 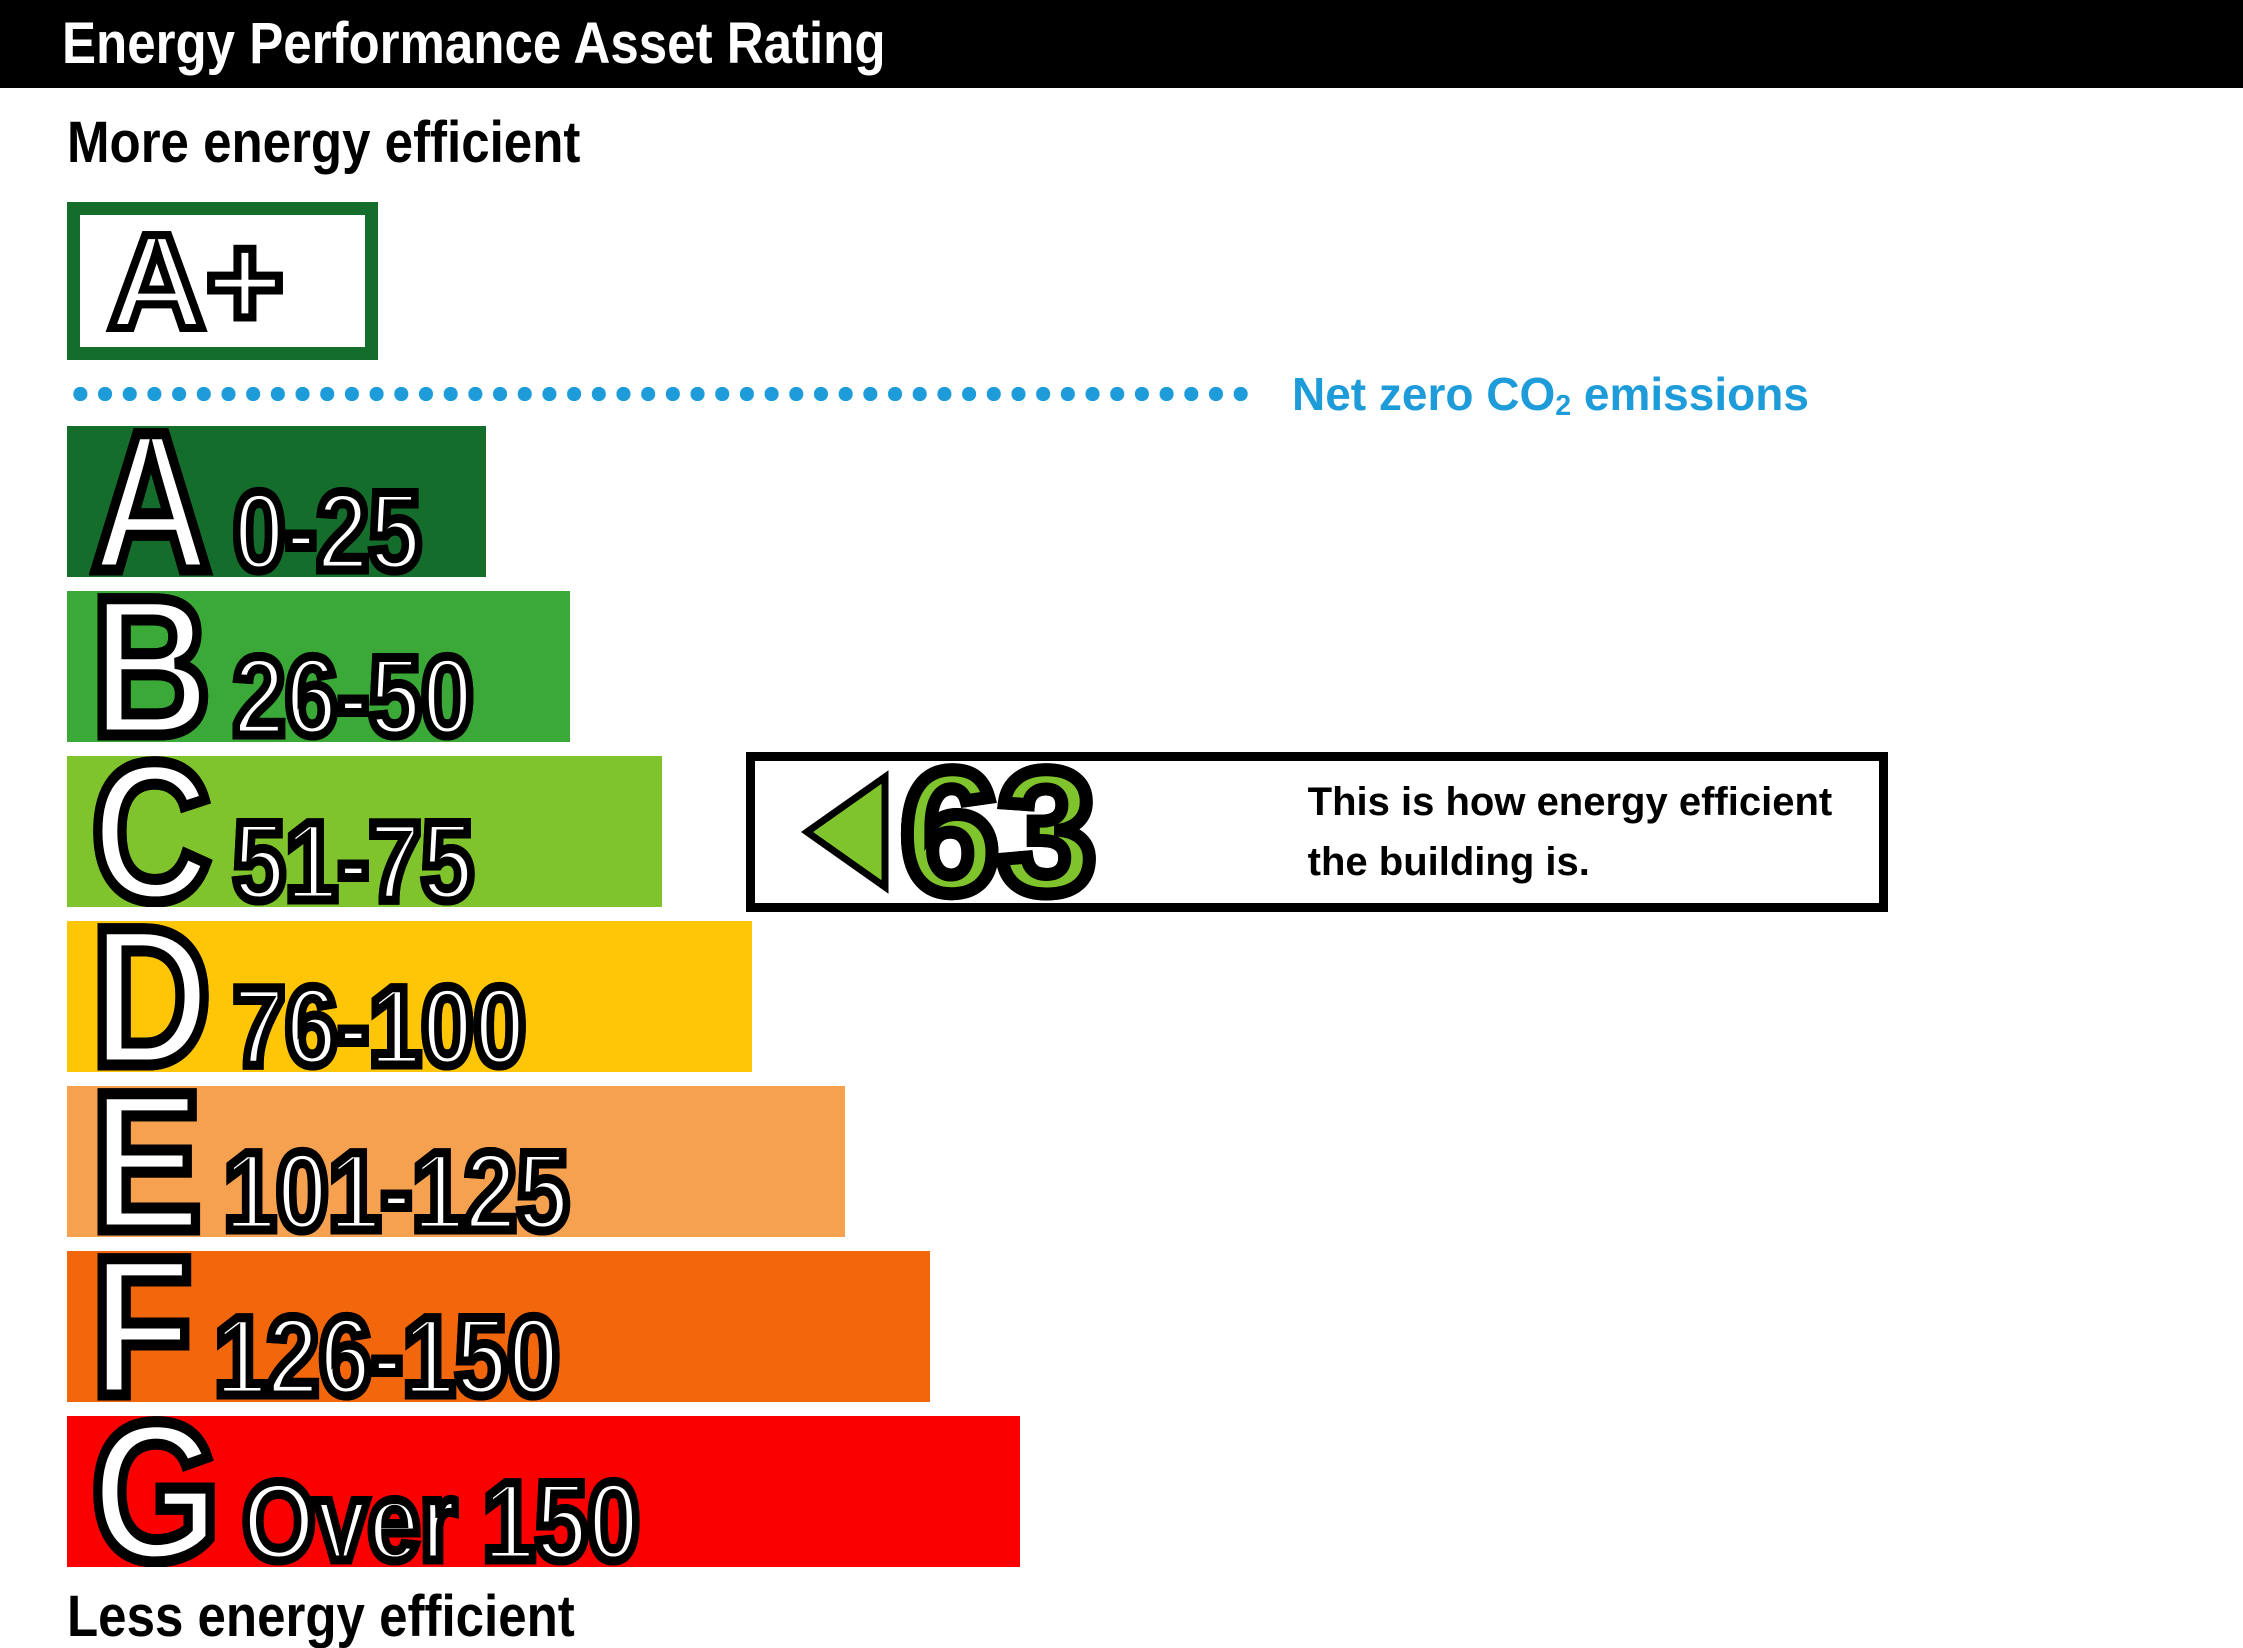 What do you see at coordinates (327, 521) in the screenshot?
I see `band-range: 0-25 0-25` at bounding box center [327, 521].